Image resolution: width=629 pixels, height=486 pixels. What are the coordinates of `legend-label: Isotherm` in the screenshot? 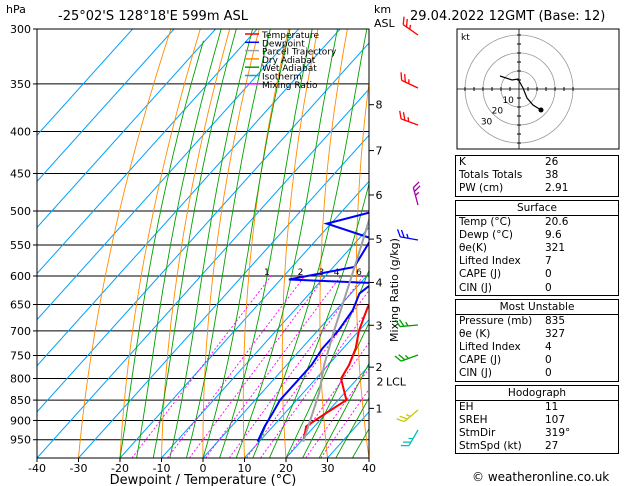 It's located at (282, 78).